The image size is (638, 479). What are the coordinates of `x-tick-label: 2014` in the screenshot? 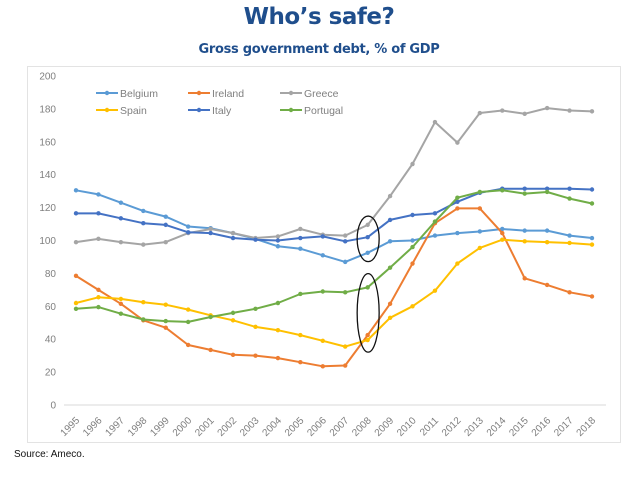 It's located at (497, 427).